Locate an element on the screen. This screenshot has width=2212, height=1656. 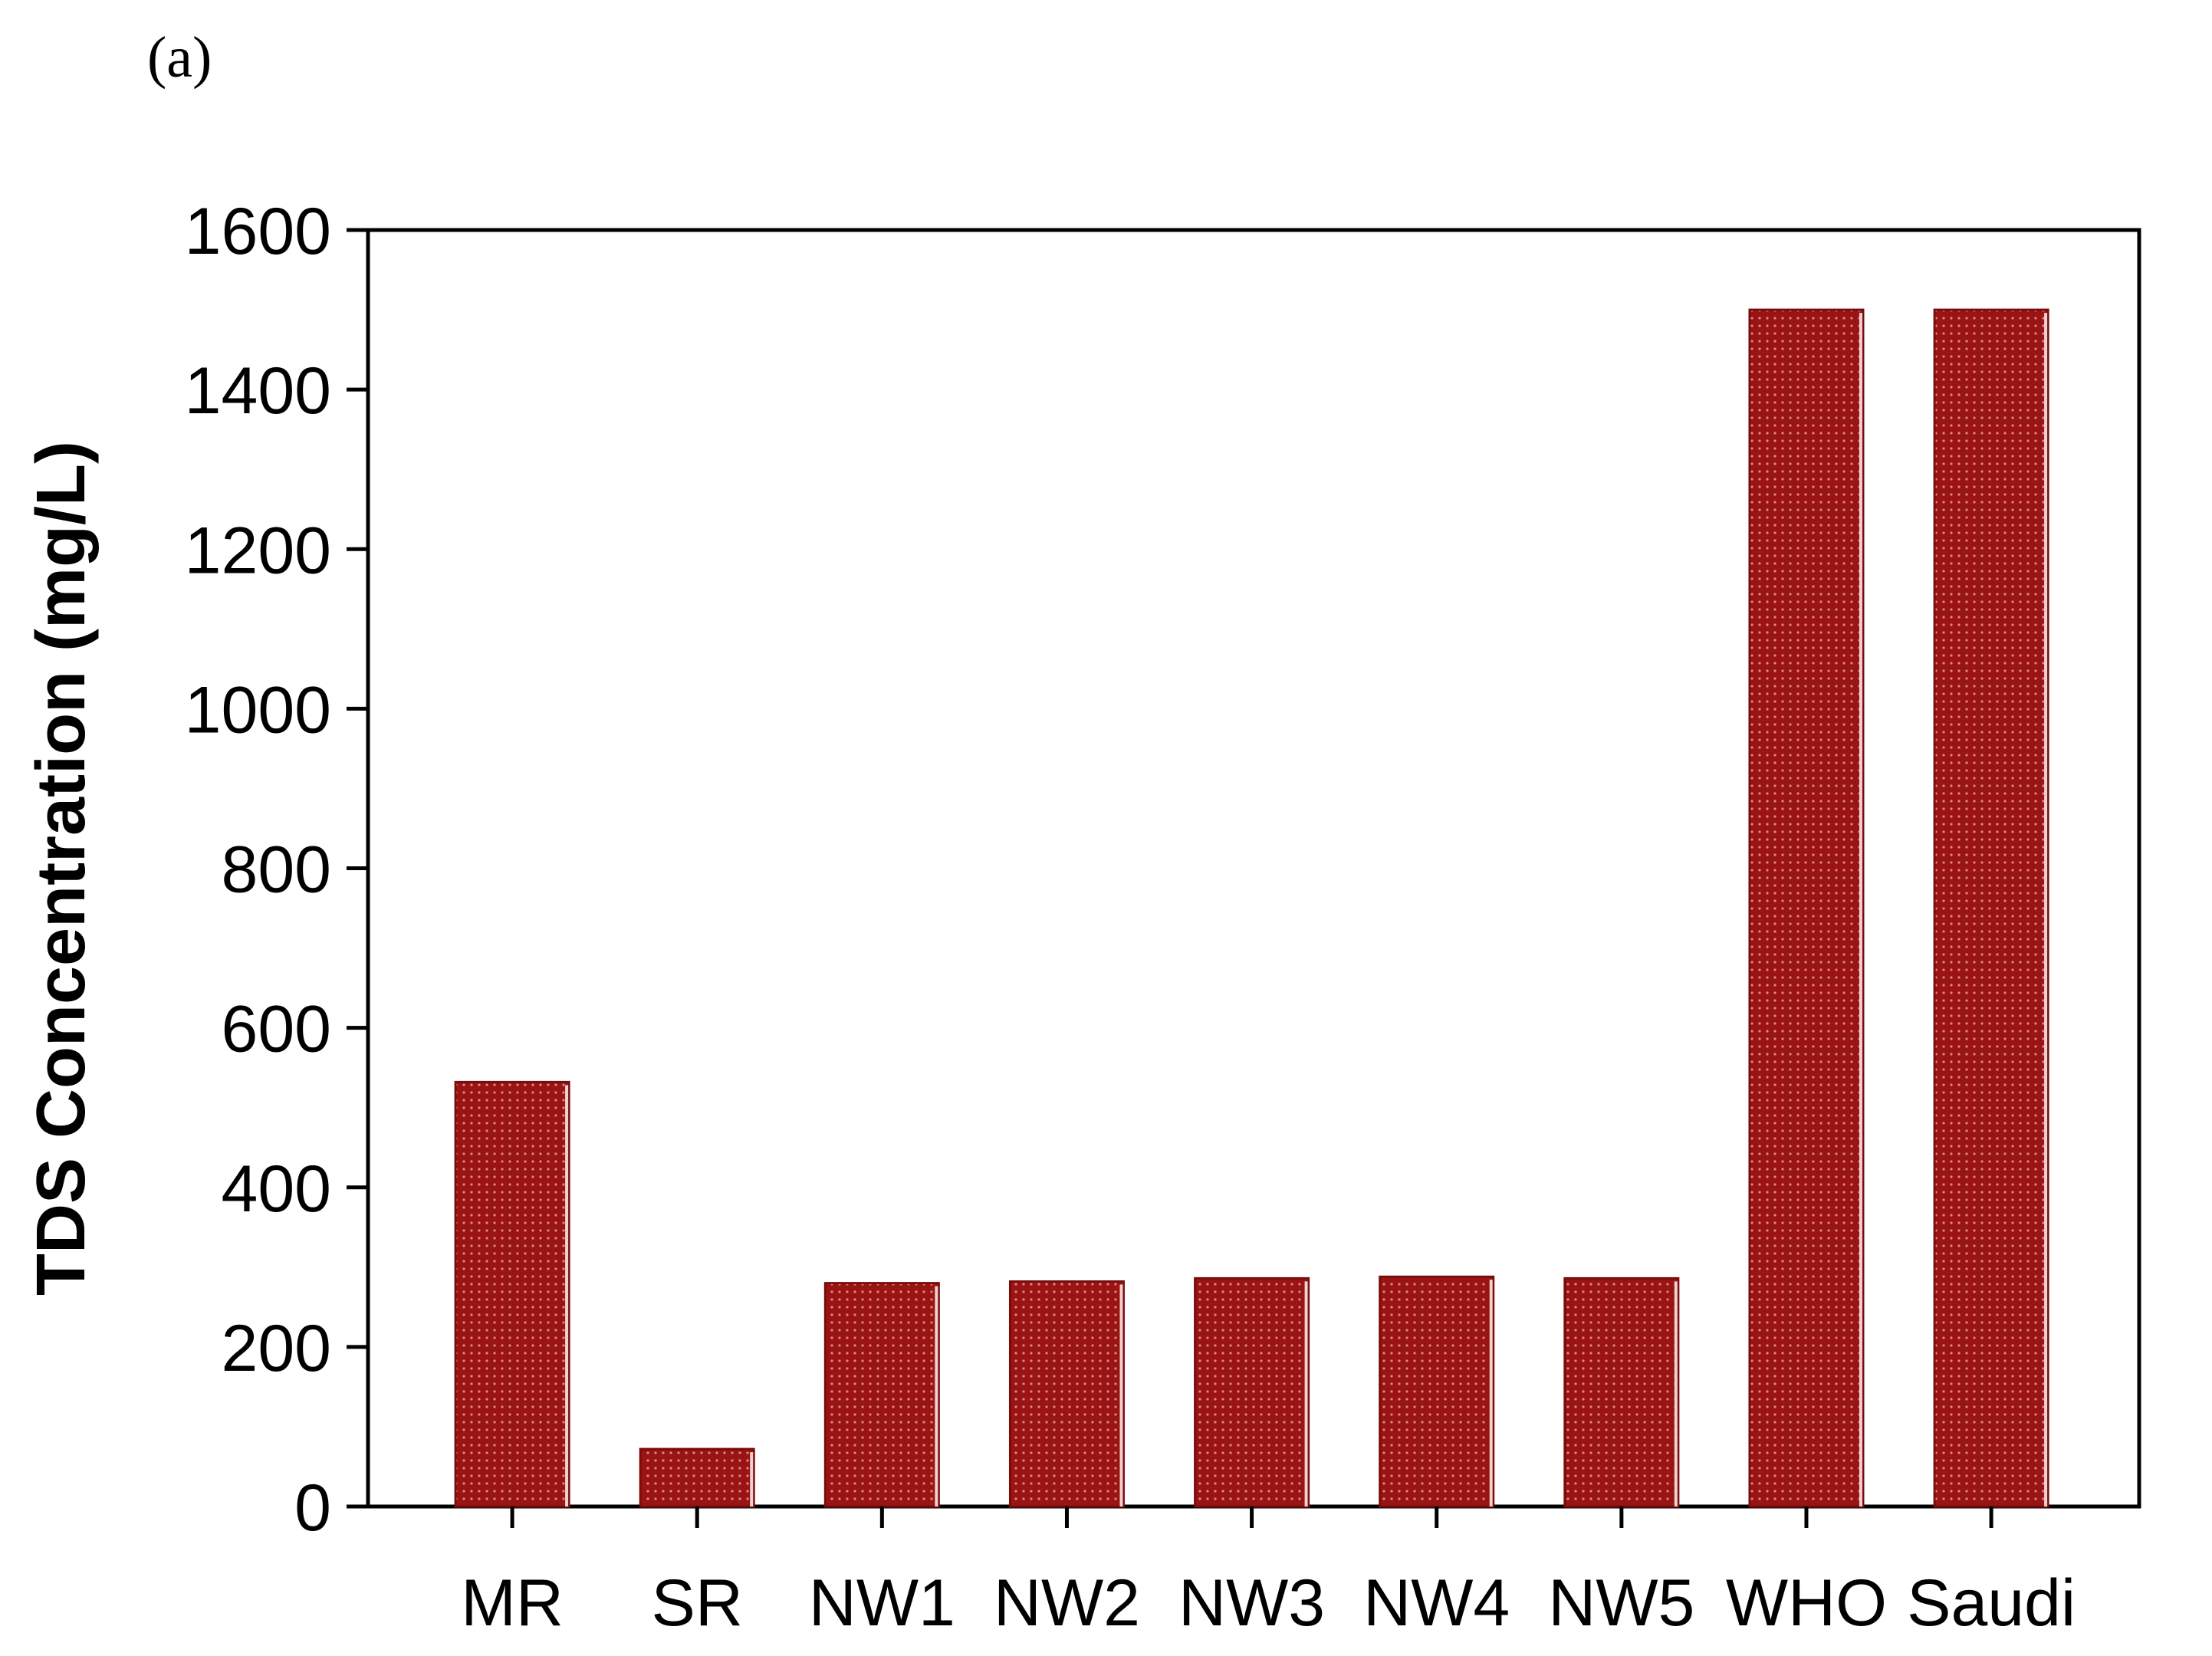
x-tick-label: NW4 is located at coordinates (1436, 1603).